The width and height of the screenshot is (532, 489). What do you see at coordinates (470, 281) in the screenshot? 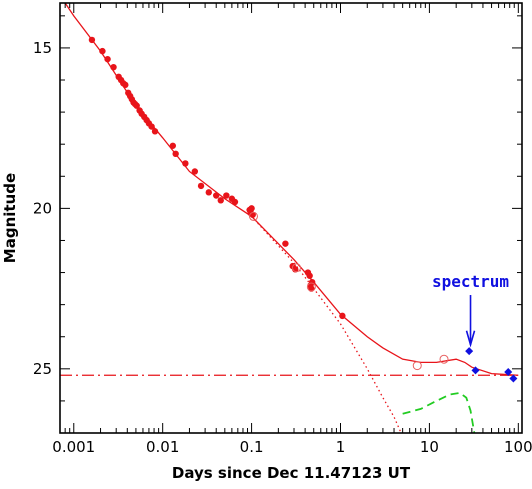
I see `annotation-label: spectrum` at bounding box center [470, 281].